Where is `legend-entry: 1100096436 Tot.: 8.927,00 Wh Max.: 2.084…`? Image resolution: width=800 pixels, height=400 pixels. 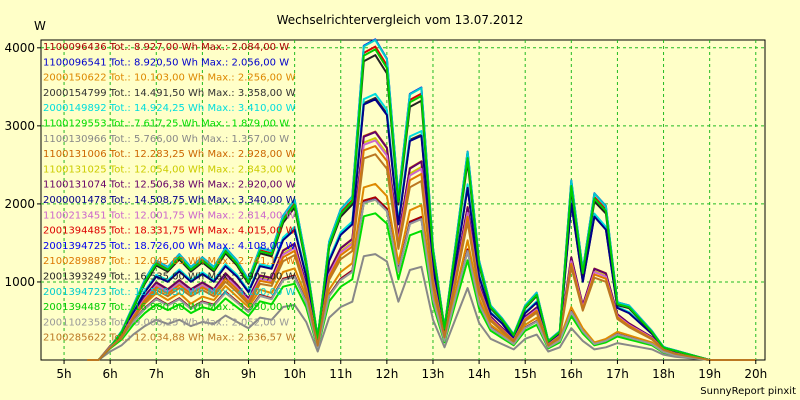
legend-entry: 1100096436 Tot.: 8.927,00 Wh Max.: 2.084… is located at coordinates (166, 47).